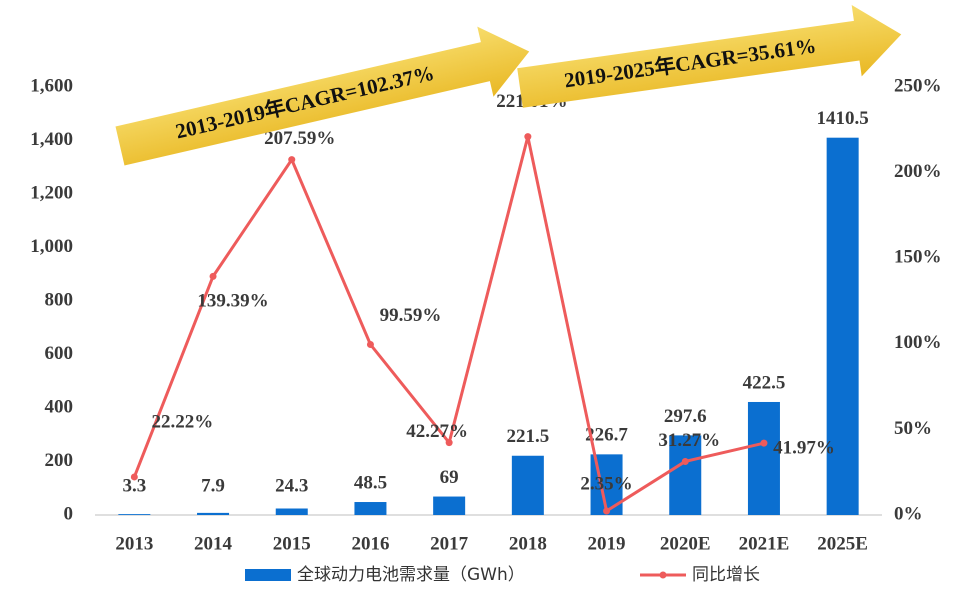 The height and width of the screenshot is (591, 980). Describe the element at coordinates (918, 171) in the screenshot. I see `y2-tick-label: 200%` at that location.